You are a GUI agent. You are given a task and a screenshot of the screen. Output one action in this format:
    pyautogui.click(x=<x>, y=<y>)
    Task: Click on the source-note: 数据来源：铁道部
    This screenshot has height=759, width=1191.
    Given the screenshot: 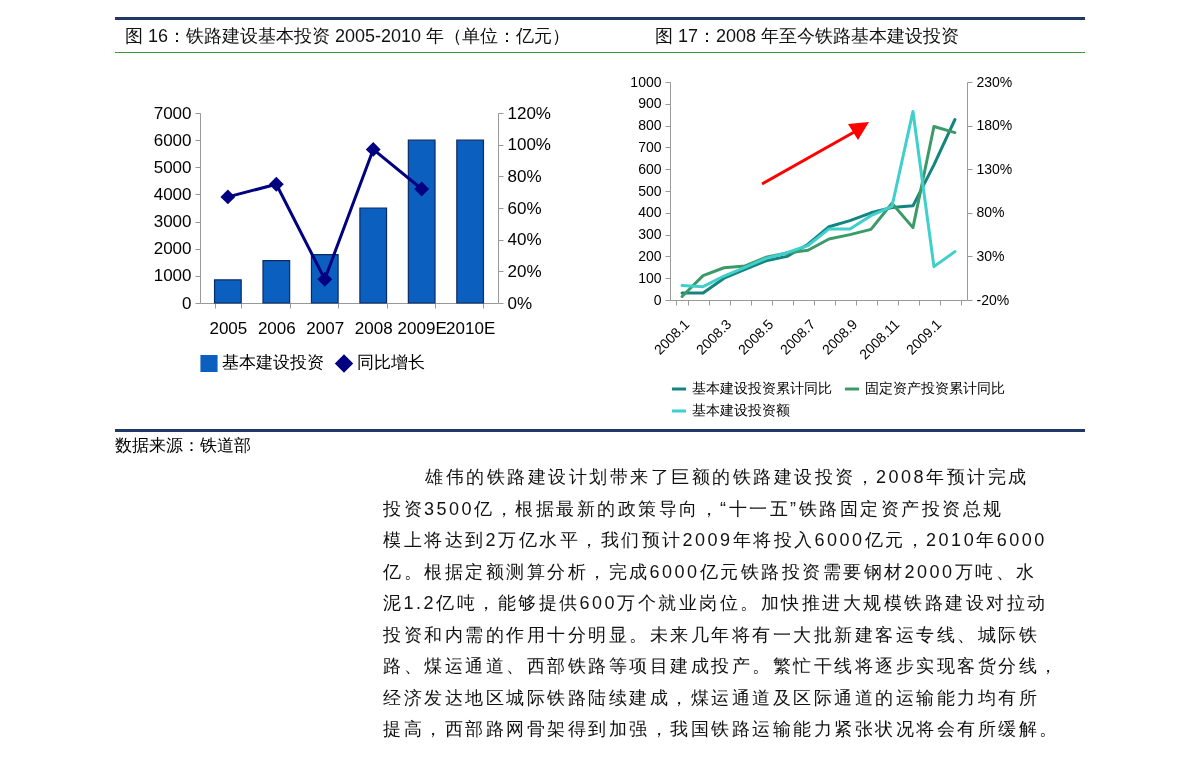 What is the action you would take?
    pyautogui.click(x=183, y=446)
    